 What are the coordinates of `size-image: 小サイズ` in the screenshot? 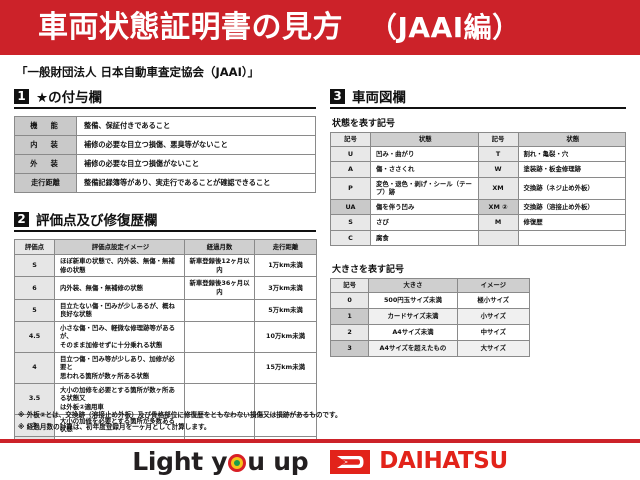 It's located at (493, 317).